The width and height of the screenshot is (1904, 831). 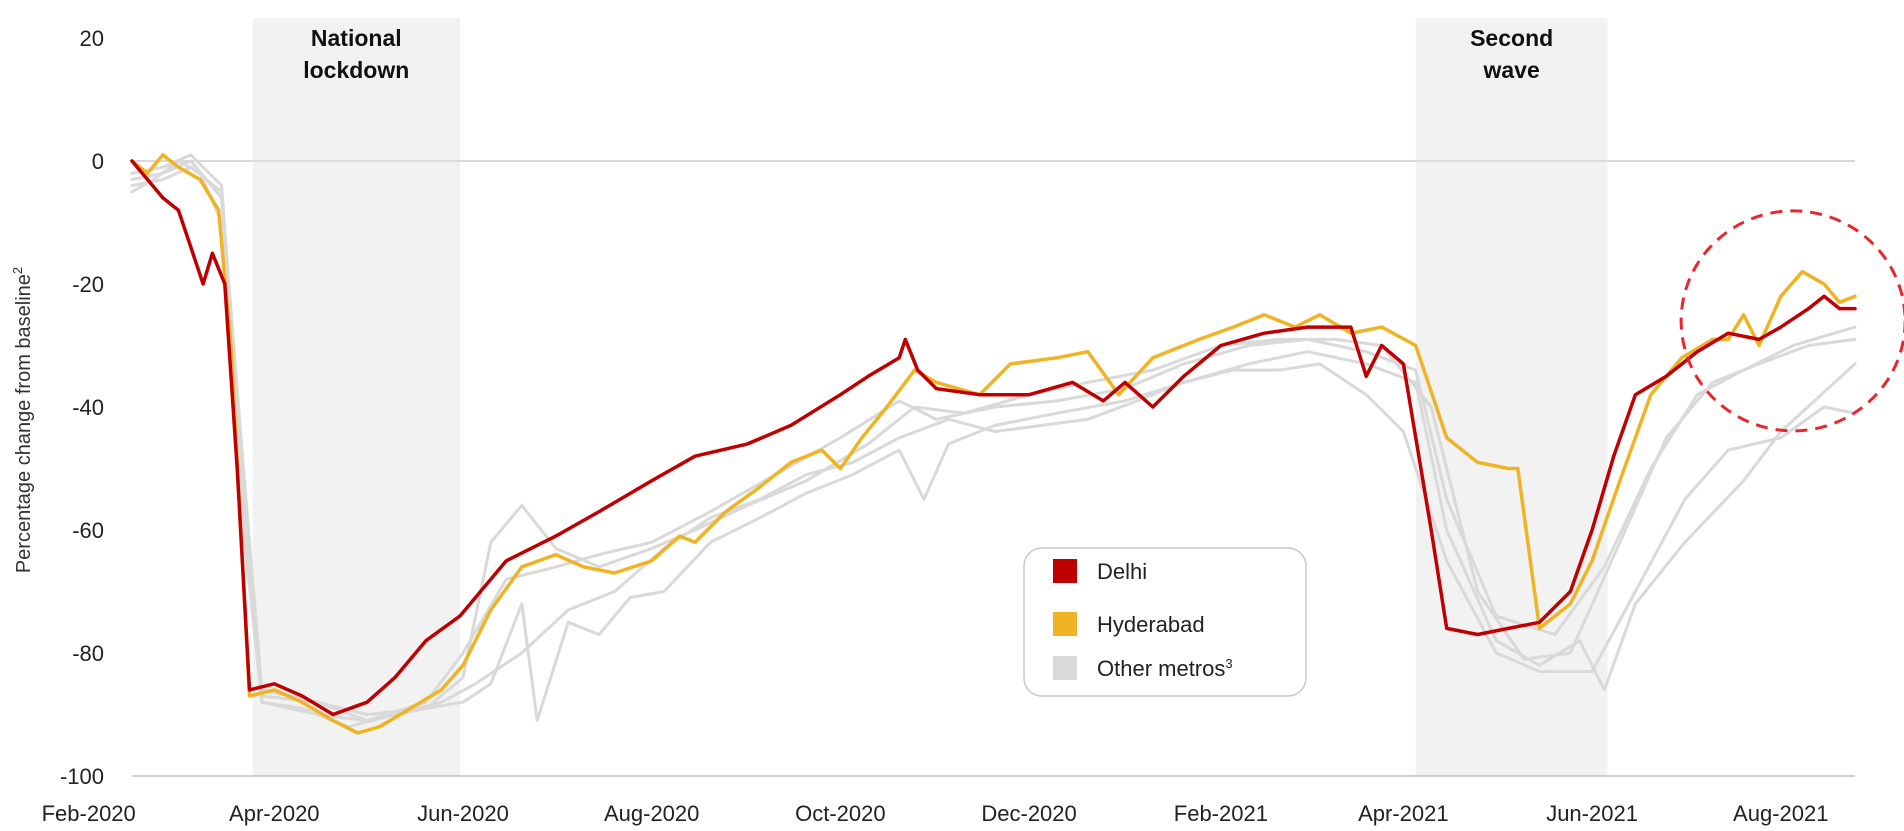 What do you see at coordinates (651, 813) in the screenshot?
I see `x-tick-label: Aug-2020` at bounding box center [651, 813].